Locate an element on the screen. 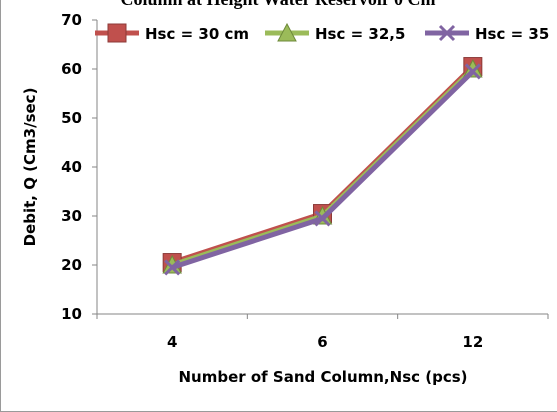 This screenshot has height=412, width=557. y-tick-label: 70 is located at coordinates (71, 20).